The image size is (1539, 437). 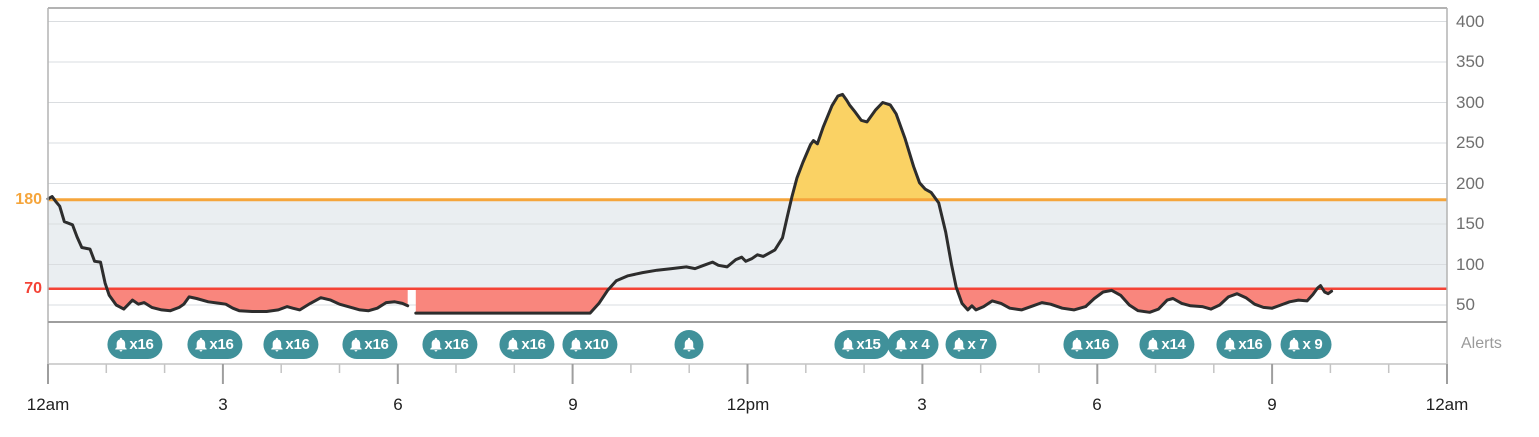 I want to click on above-high-fill, so click(x=864, y=147).